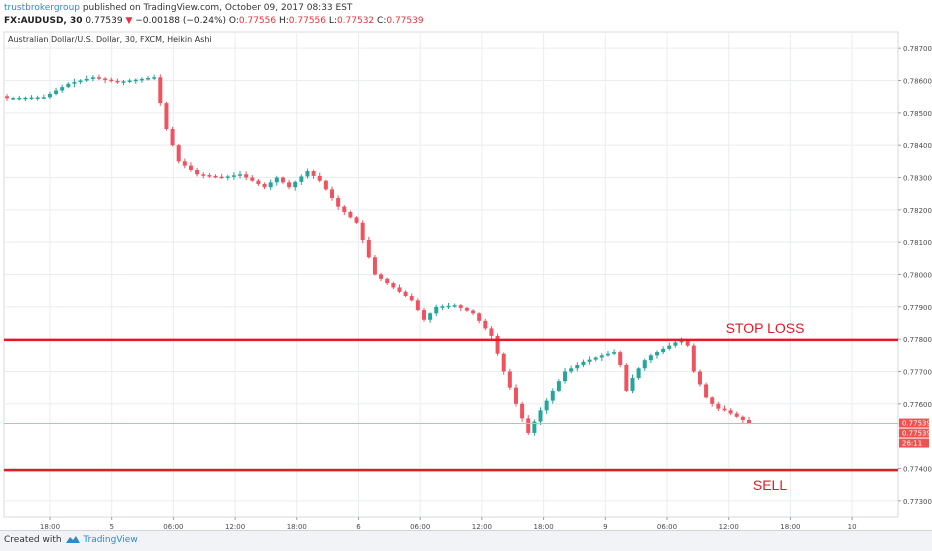  Describe the element at coordinates (73, 539) in the screenshot. I see `tradingview-logo-icon` at that location.